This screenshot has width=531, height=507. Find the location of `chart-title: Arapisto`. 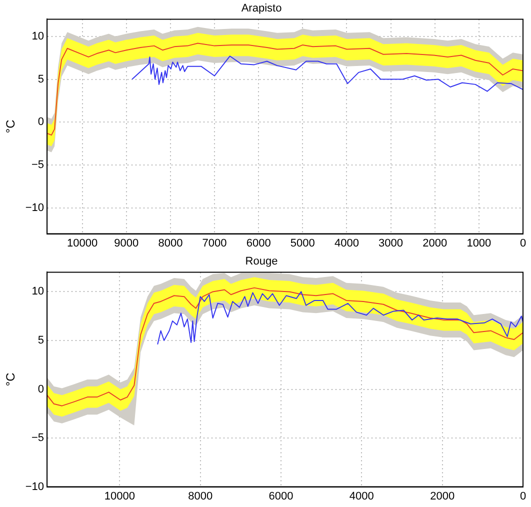

chart-title: Arapisto is located at coordinates (261, 8).